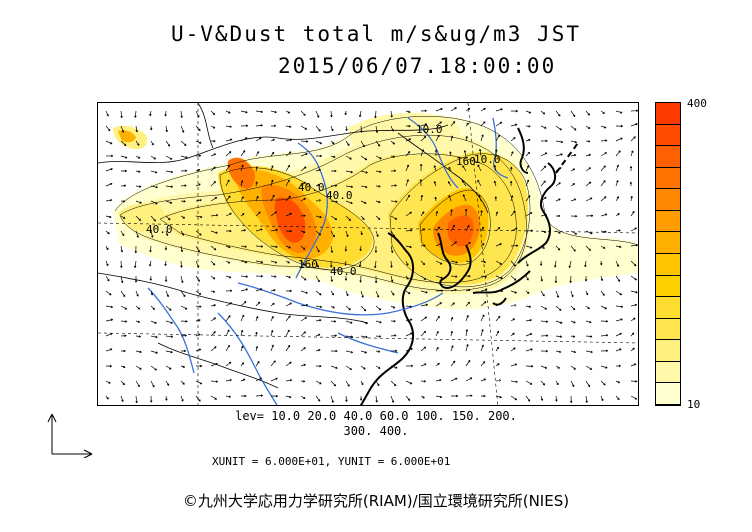 The height and width of the screenshot is (532, 752). Describe the element at coordinates (429, 129) in the screenshot. I see `contour-label: 10.0` at that location.